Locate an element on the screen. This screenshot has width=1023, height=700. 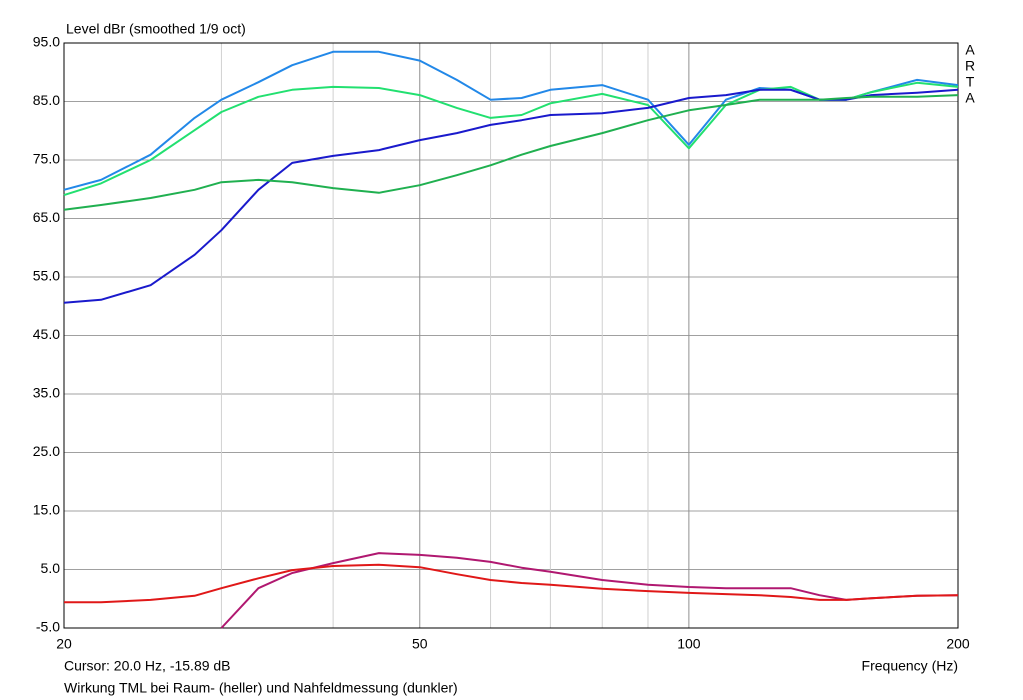
y-tick-label: 65.0 is located at coordinates (46, 217).